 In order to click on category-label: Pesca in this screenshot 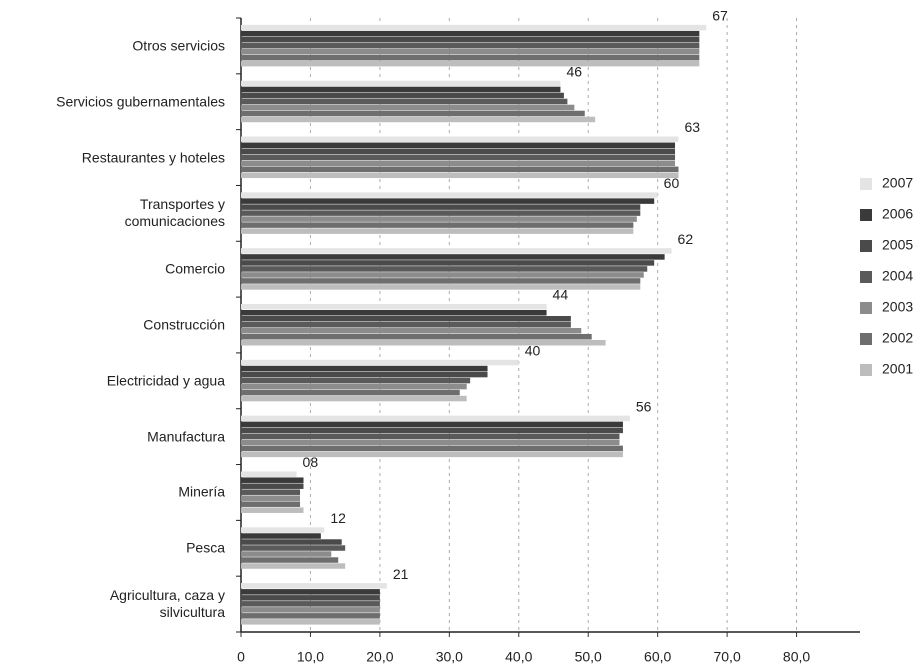, I will do `click(205, 547)`.